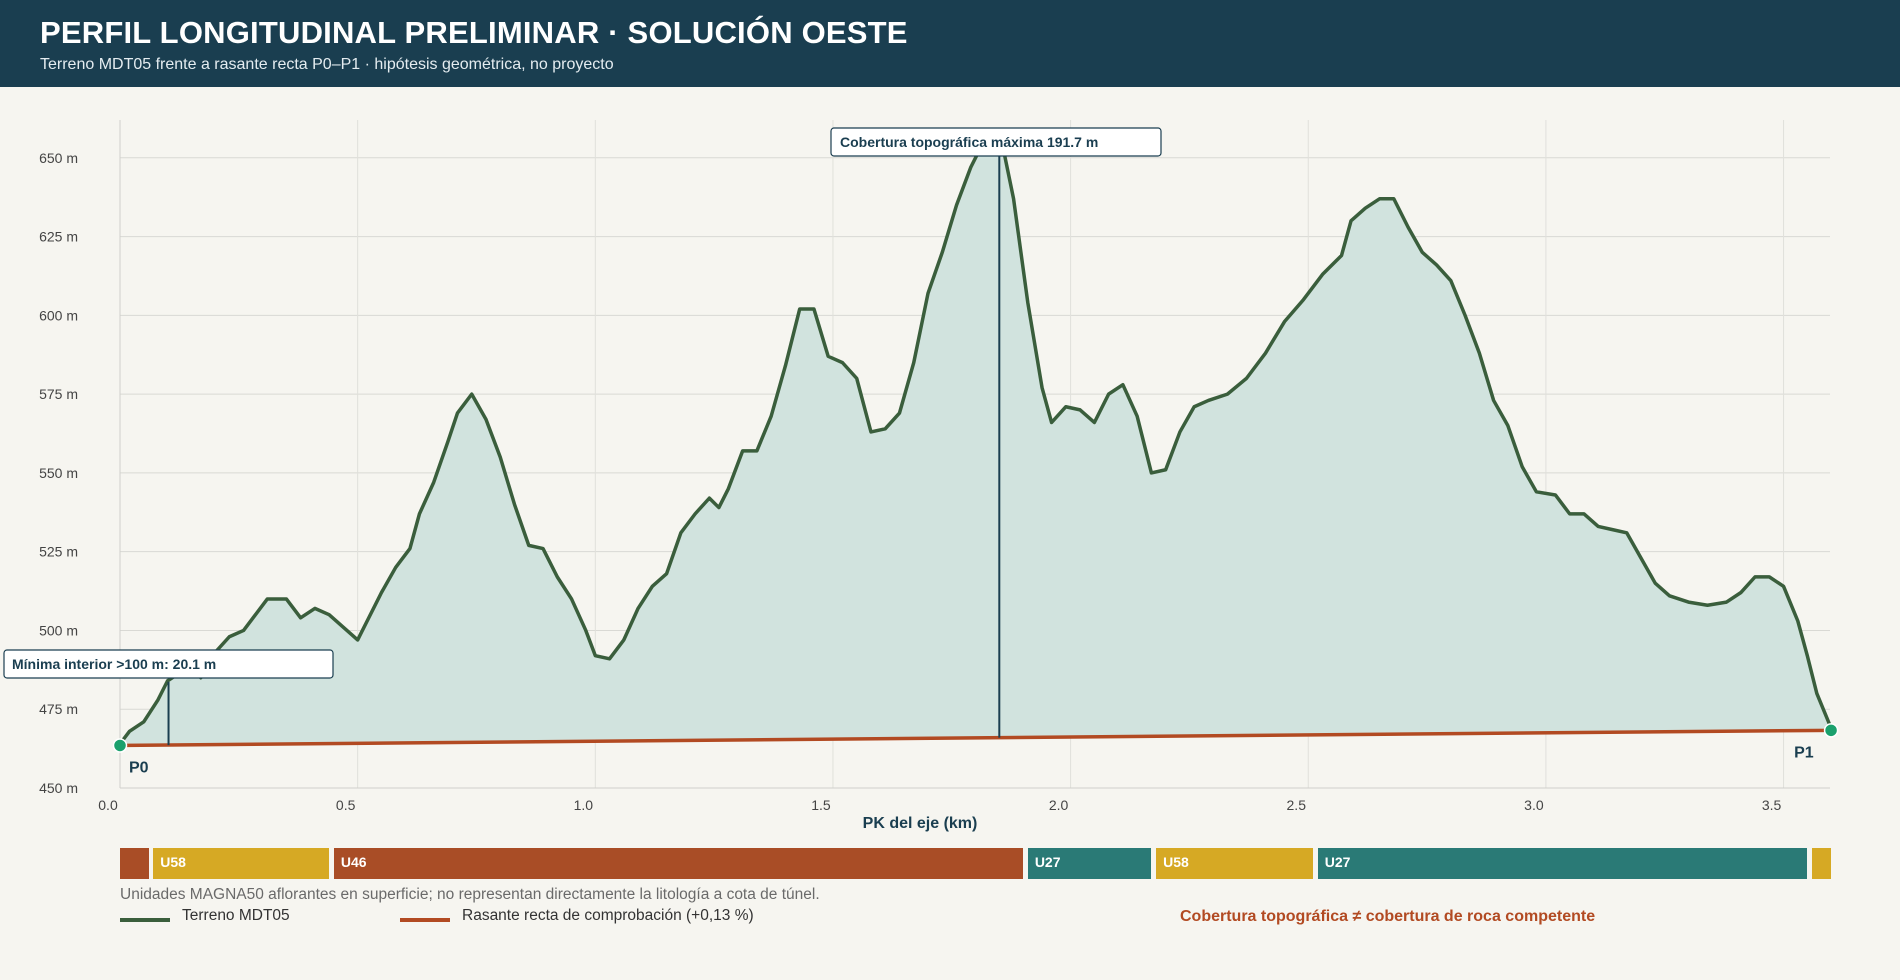 The height and width of the screenshot is (980, 1900). Describe the element at coordinates (58, 237) in the screenshot. I see `y-tick-label: 625 m` at that location.